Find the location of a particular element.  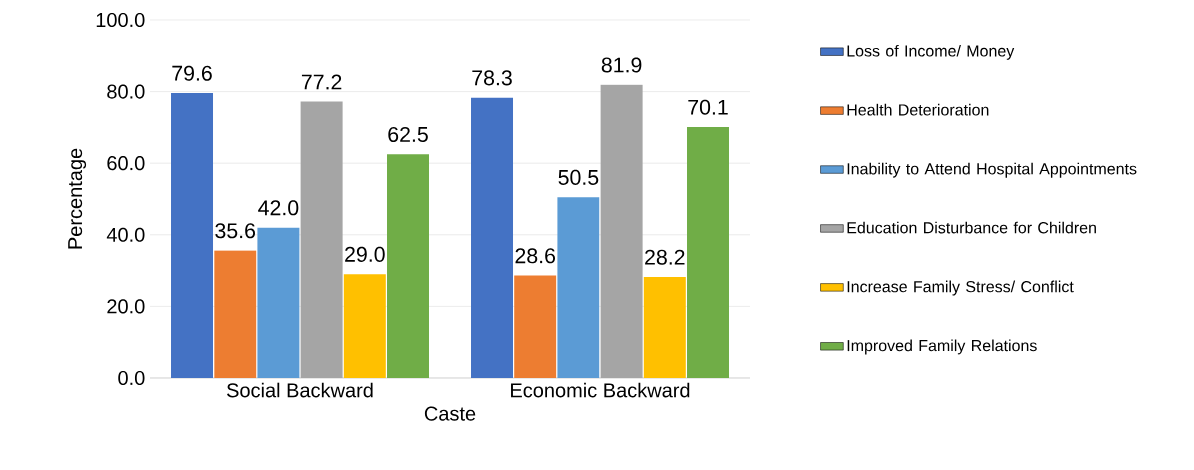

legend-label: Inability to Attend Hospital Appointments is located at coordinates (992, 170).